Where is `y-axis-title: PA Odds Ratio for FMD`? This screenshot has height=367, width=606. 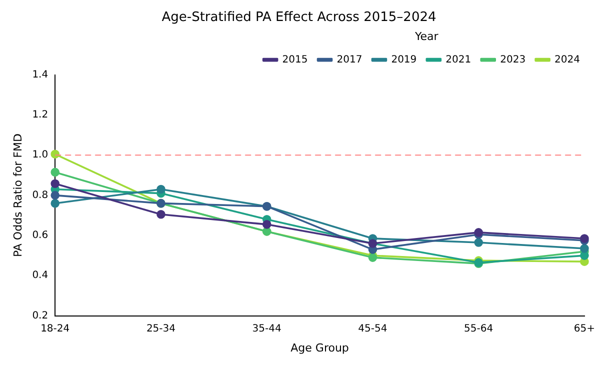 y-axis-title: PA Odds Ratio for FMD is located at coordinates (17, 196).